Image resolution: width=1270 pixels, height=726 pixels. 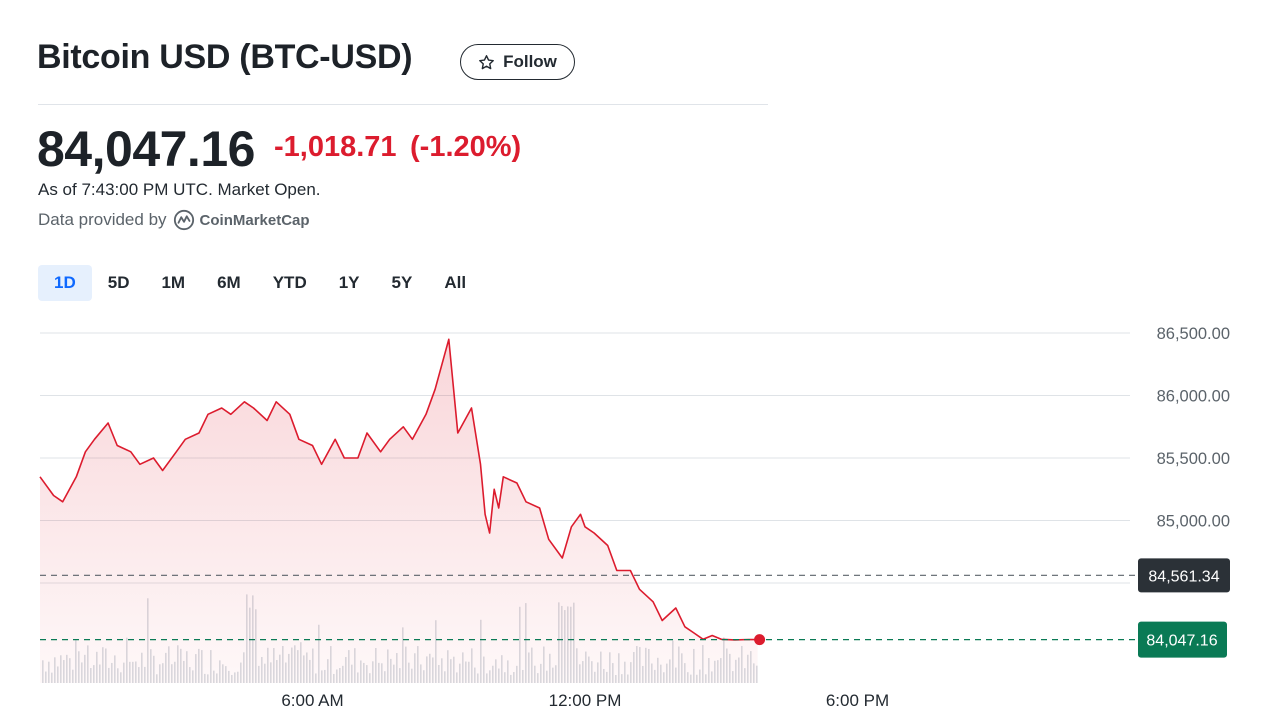 I want to click on range-tab-all: All, so click(x=455, y=282).